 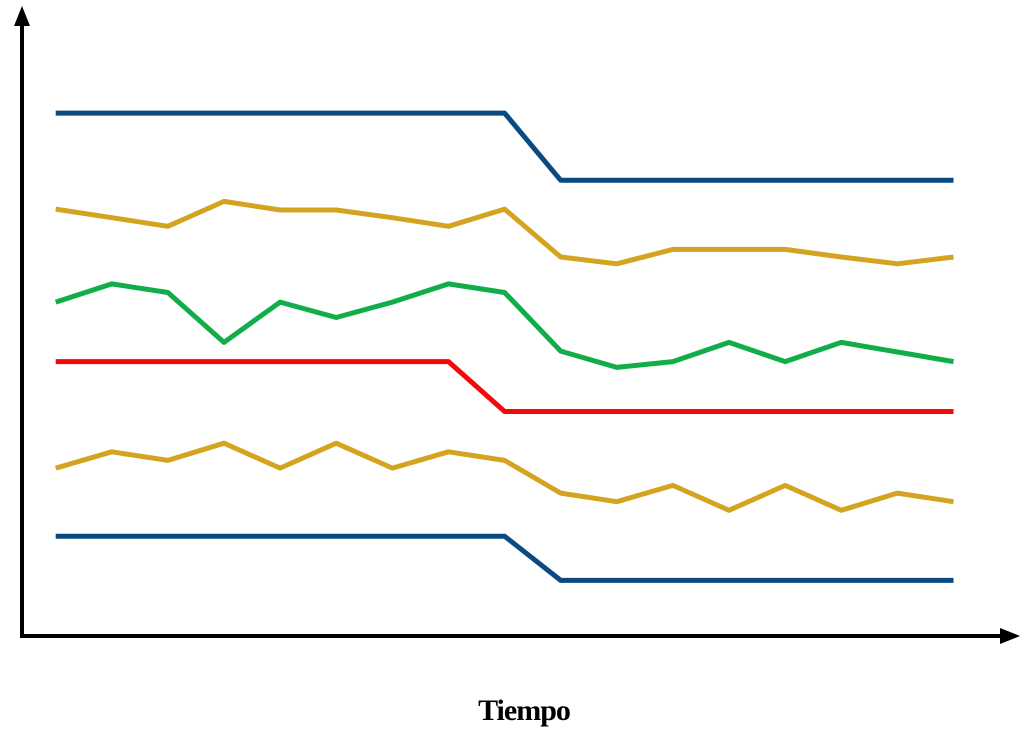 What do you see at coordinates (22, 16) in the screenshot?
I see `y-axis-arrow-icon` at bounding box center [22, 16].